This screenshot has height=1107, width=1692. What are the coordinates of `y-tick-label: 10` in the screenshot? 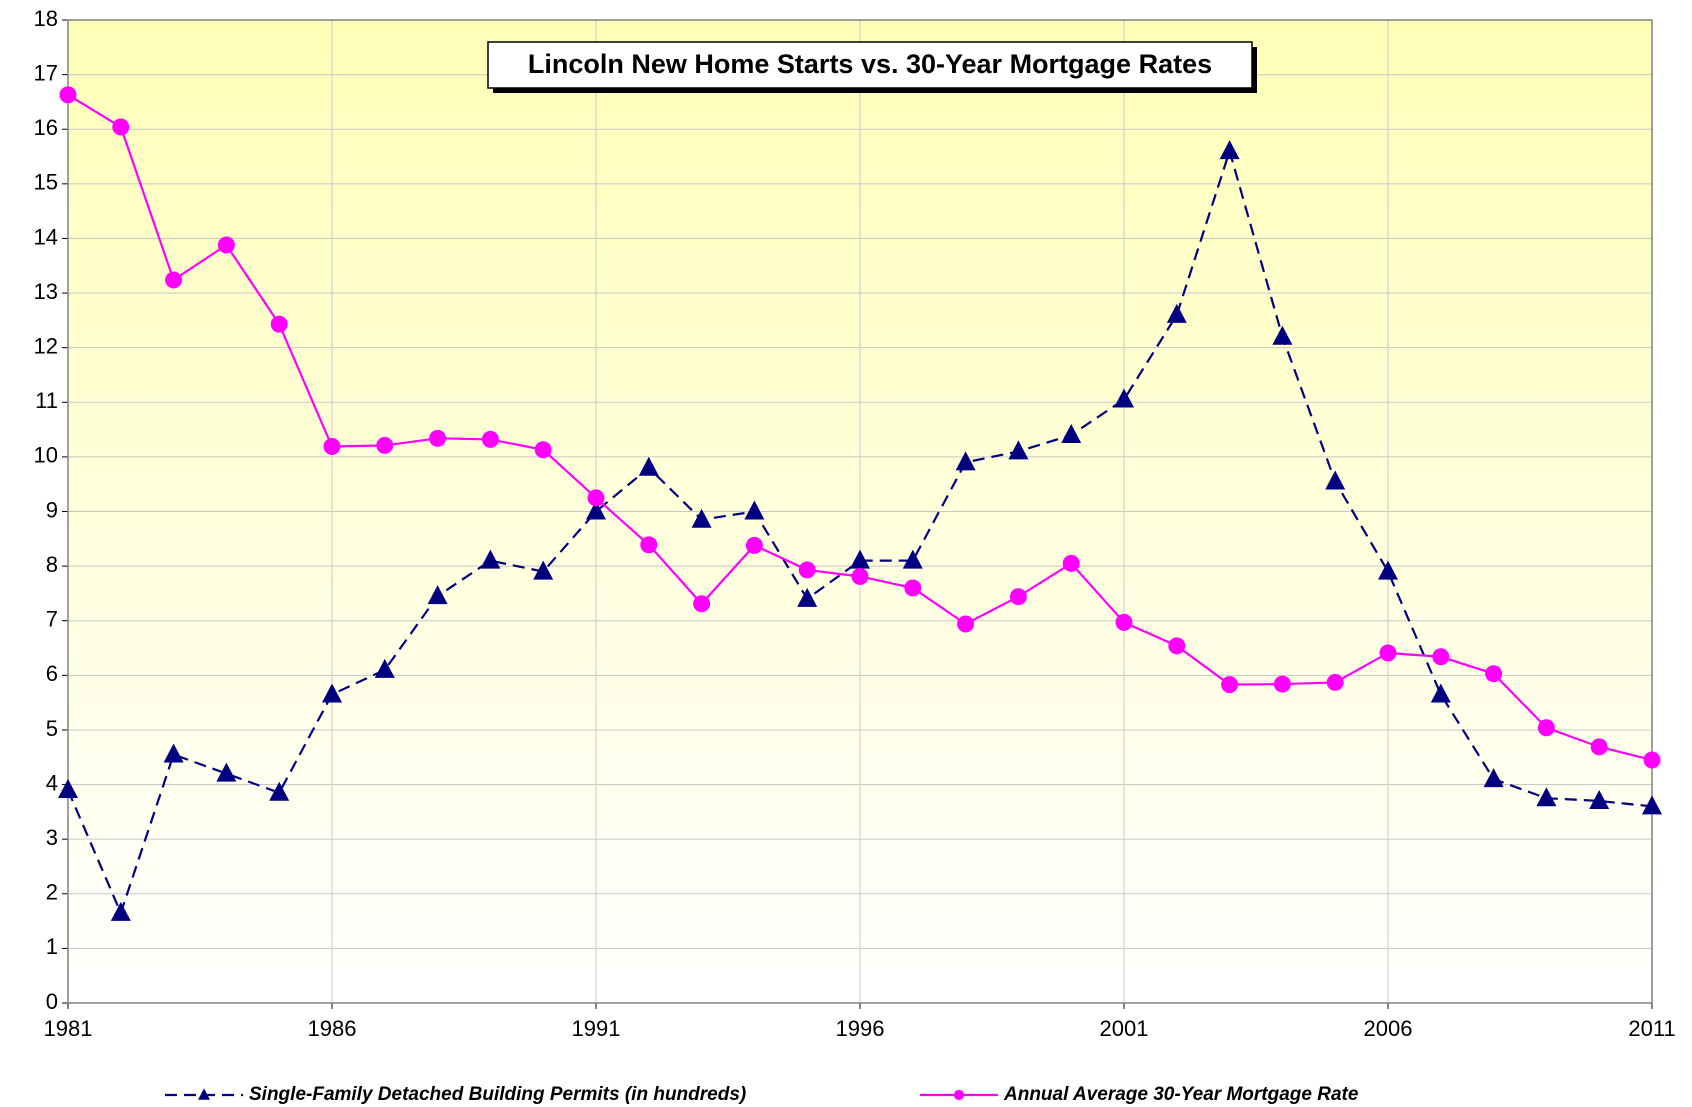 It's located at (46, 455).